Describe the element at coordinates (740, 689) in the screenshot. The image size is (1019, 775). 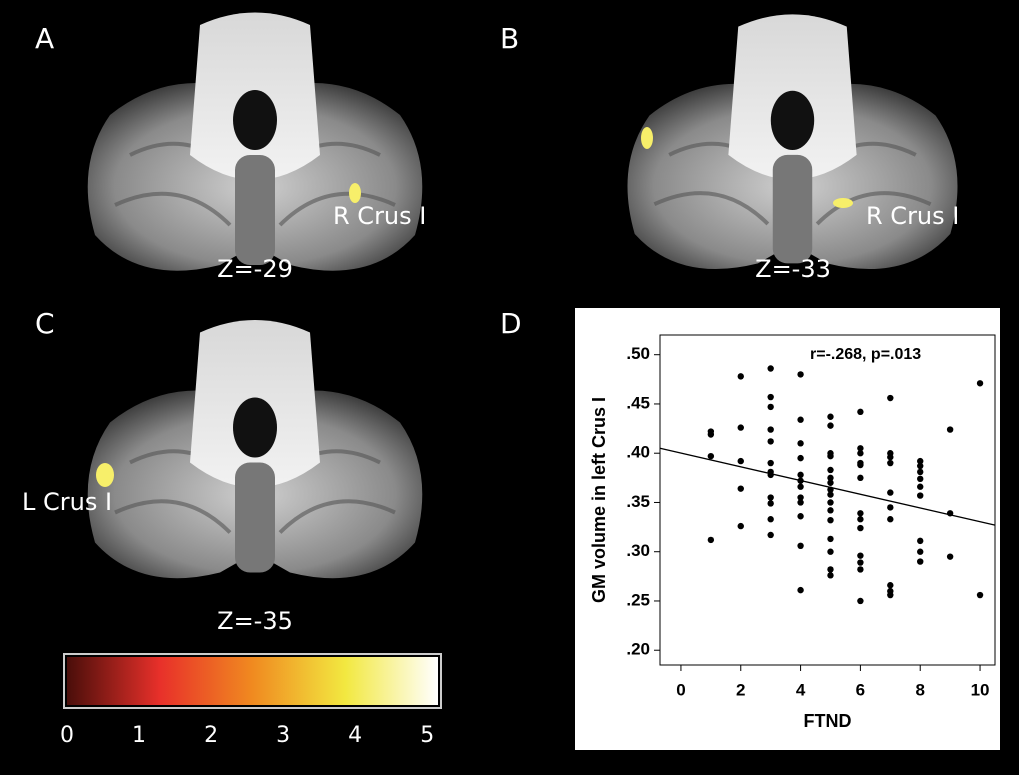
I see `x-tick-label: 2` at that location.